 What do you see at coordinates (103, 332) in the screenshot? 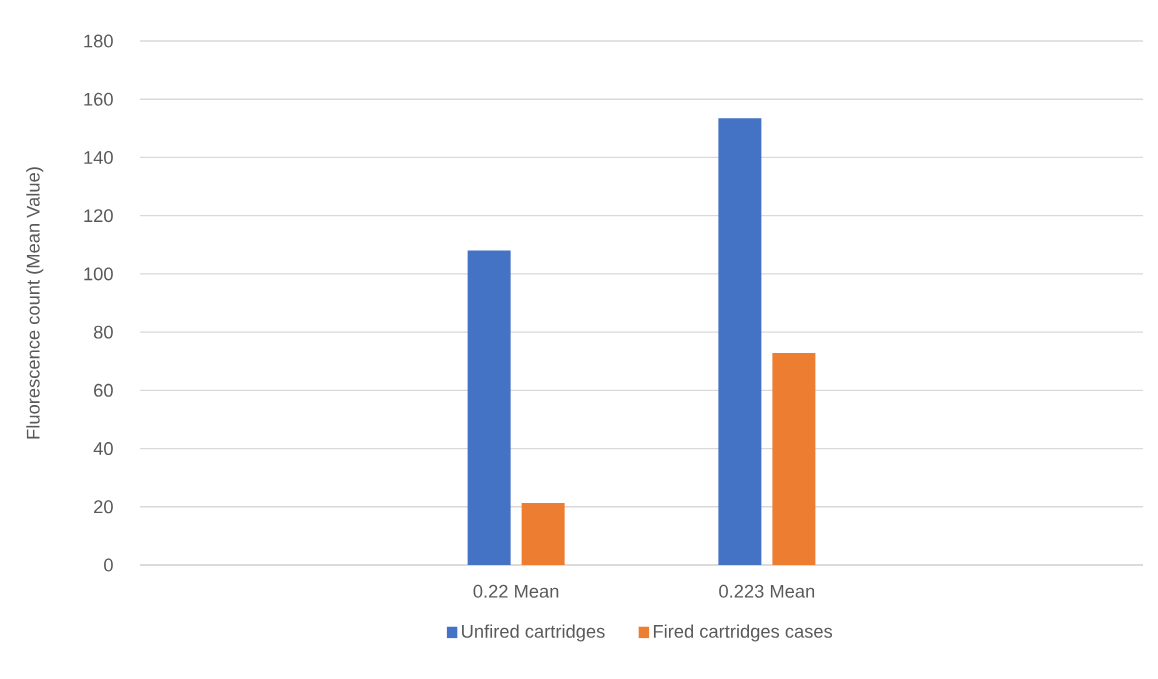
I see `y-tick-label: 80` at bounding box center [103, 332].